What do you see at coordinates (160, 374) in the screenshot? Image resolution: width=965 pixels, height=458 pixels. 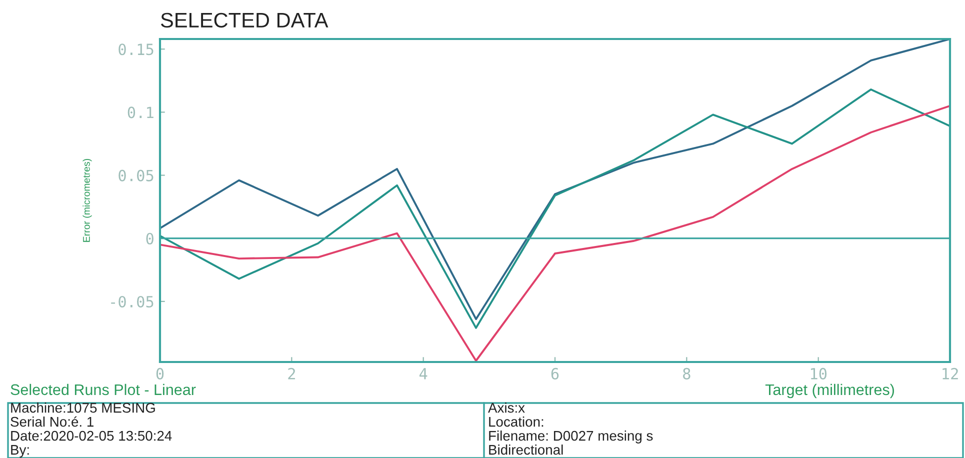 I see `x-tick-label: 0` at bounding box center [160, 374].